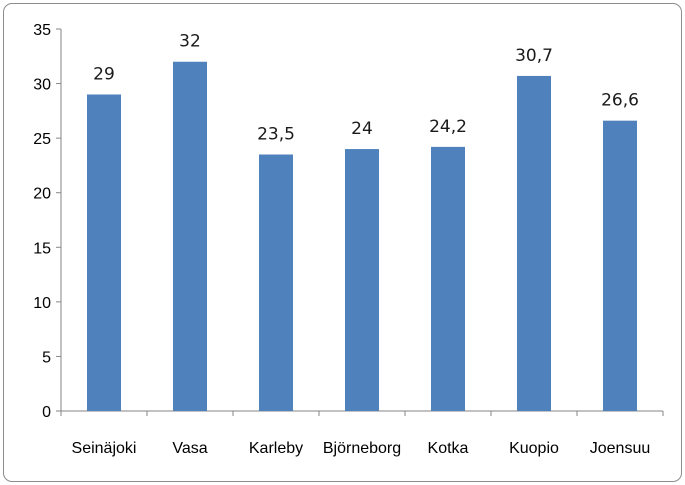 The height and width of the screenshot is (485, 685). I want to click on y-tick-label: 10, so click(42, 303).